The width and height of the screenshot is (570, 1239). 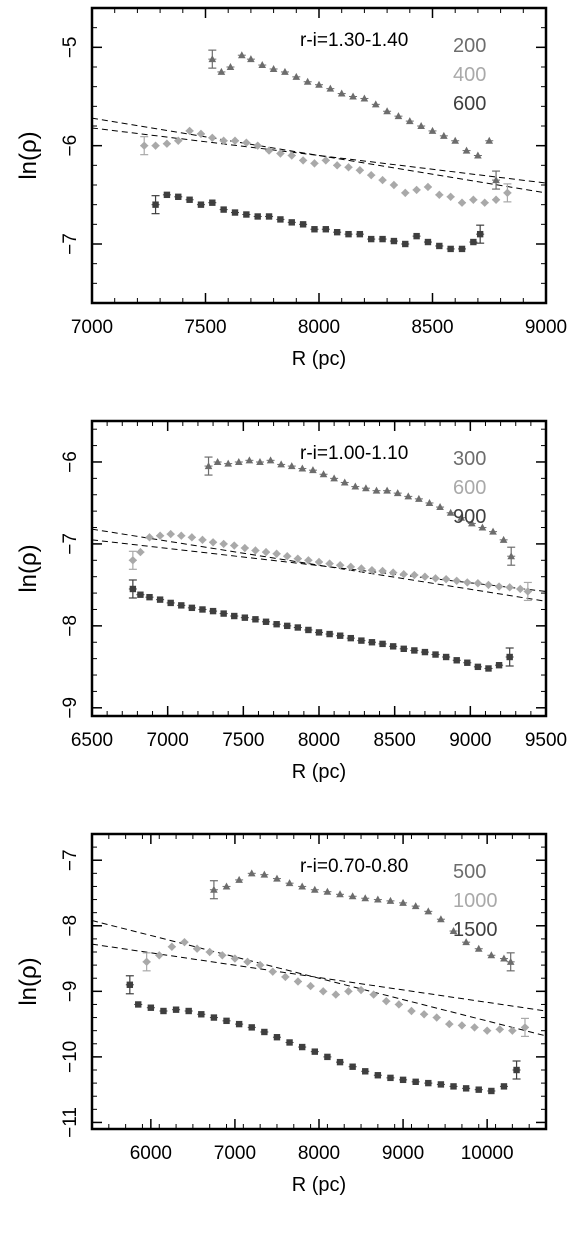 I want to click on legend-entry: 200, so click(x=469, y=46).